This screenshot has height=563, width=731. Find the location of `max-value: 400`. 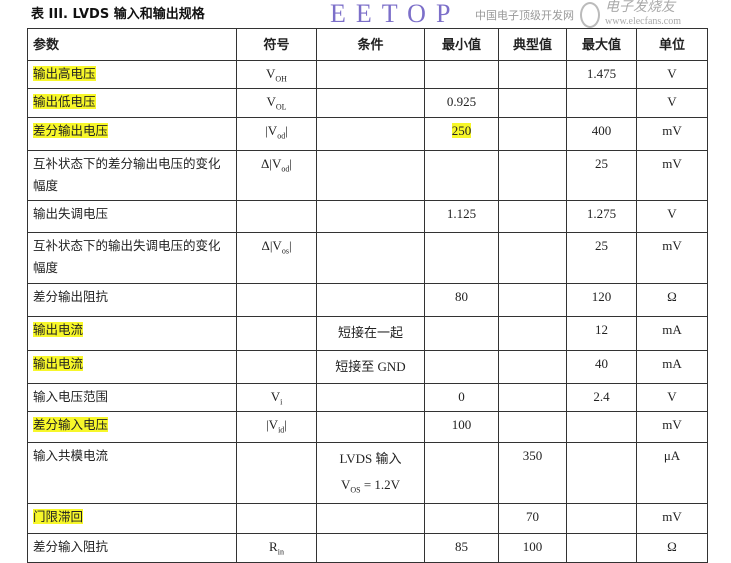

max-value: 400 is located at coordinates (601, 130).